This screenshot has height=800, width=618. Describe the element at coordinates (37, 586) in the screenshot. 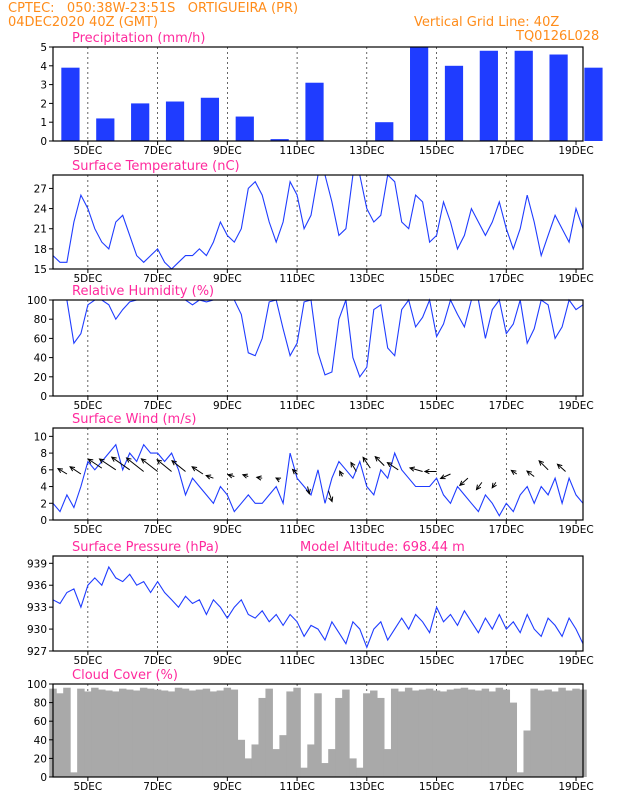

I see `y-tick-label: 936` at that location.